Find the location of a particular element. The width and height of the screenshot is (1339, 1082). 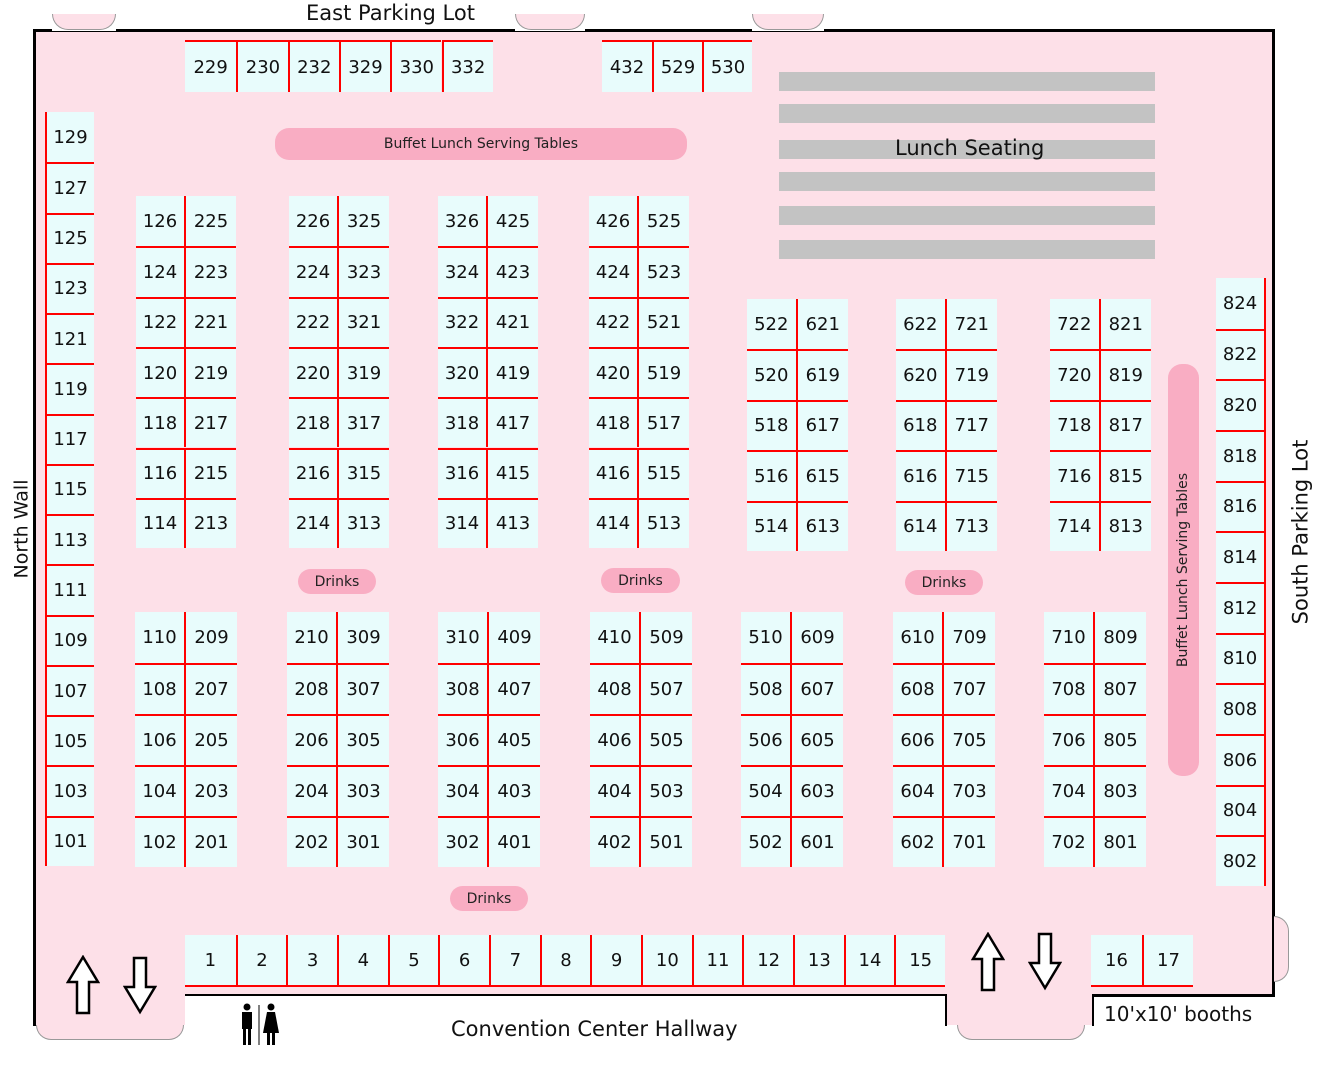

booth-332: 332 is located at coordinates (467, 66).